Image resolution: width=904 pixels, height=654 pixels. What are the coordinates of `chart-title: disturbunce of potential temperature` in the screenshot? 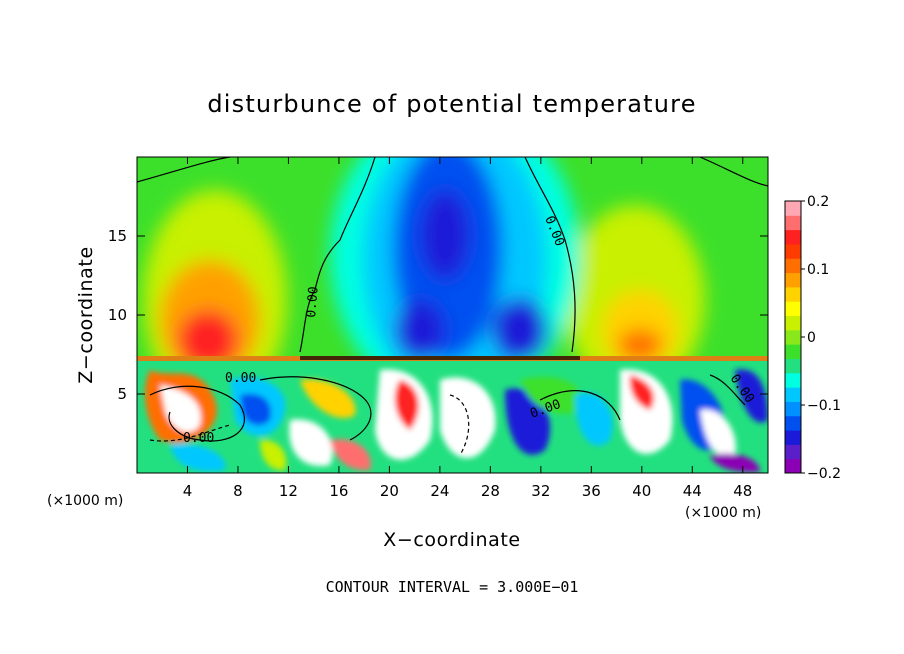 It's located at (451, 104).